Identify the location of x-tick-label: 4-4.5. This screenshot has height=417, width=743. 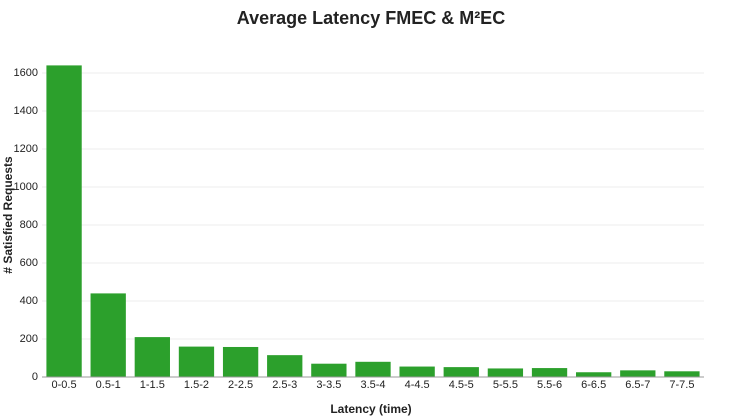
(417, 385).